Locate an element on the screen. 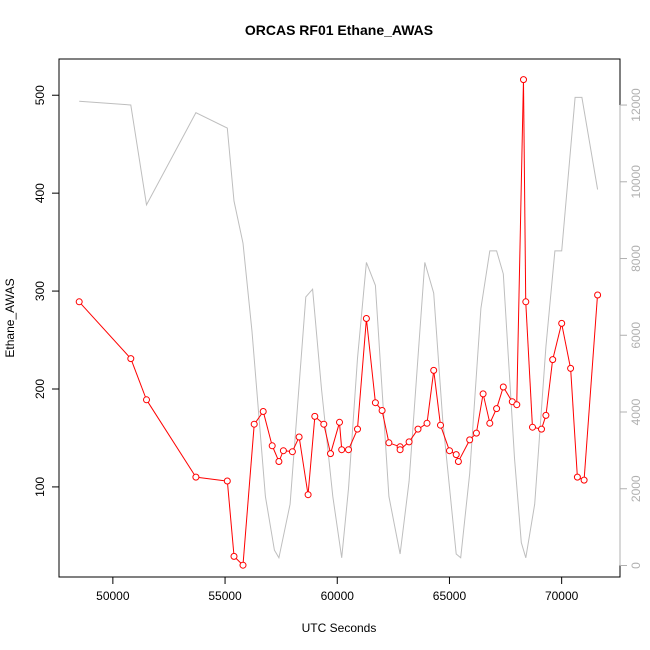 This screenshot has height=650, width=650. x-tick-label: 70000 is located at coordinates (562, 596).